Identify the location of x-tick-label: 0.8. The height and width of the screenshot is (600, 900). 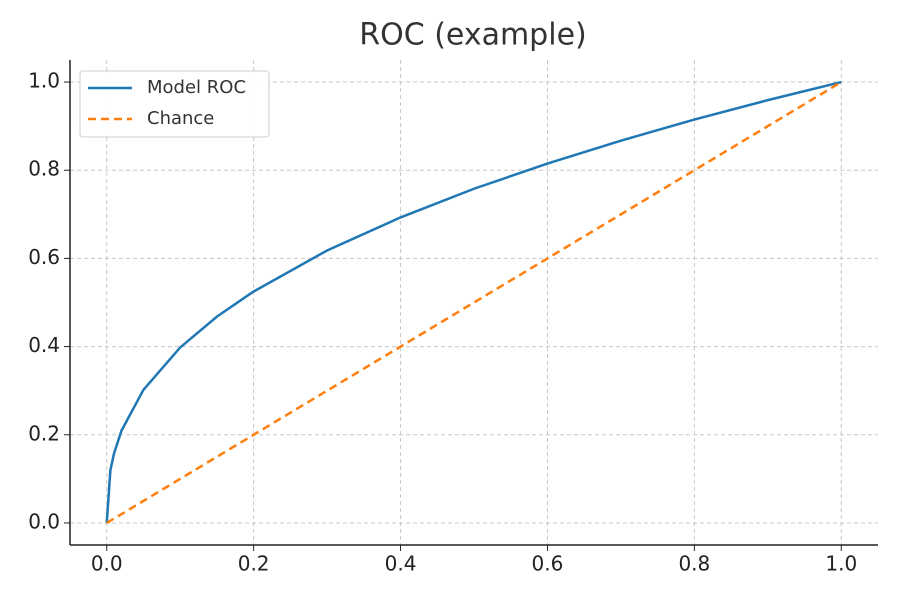
(694, 564).